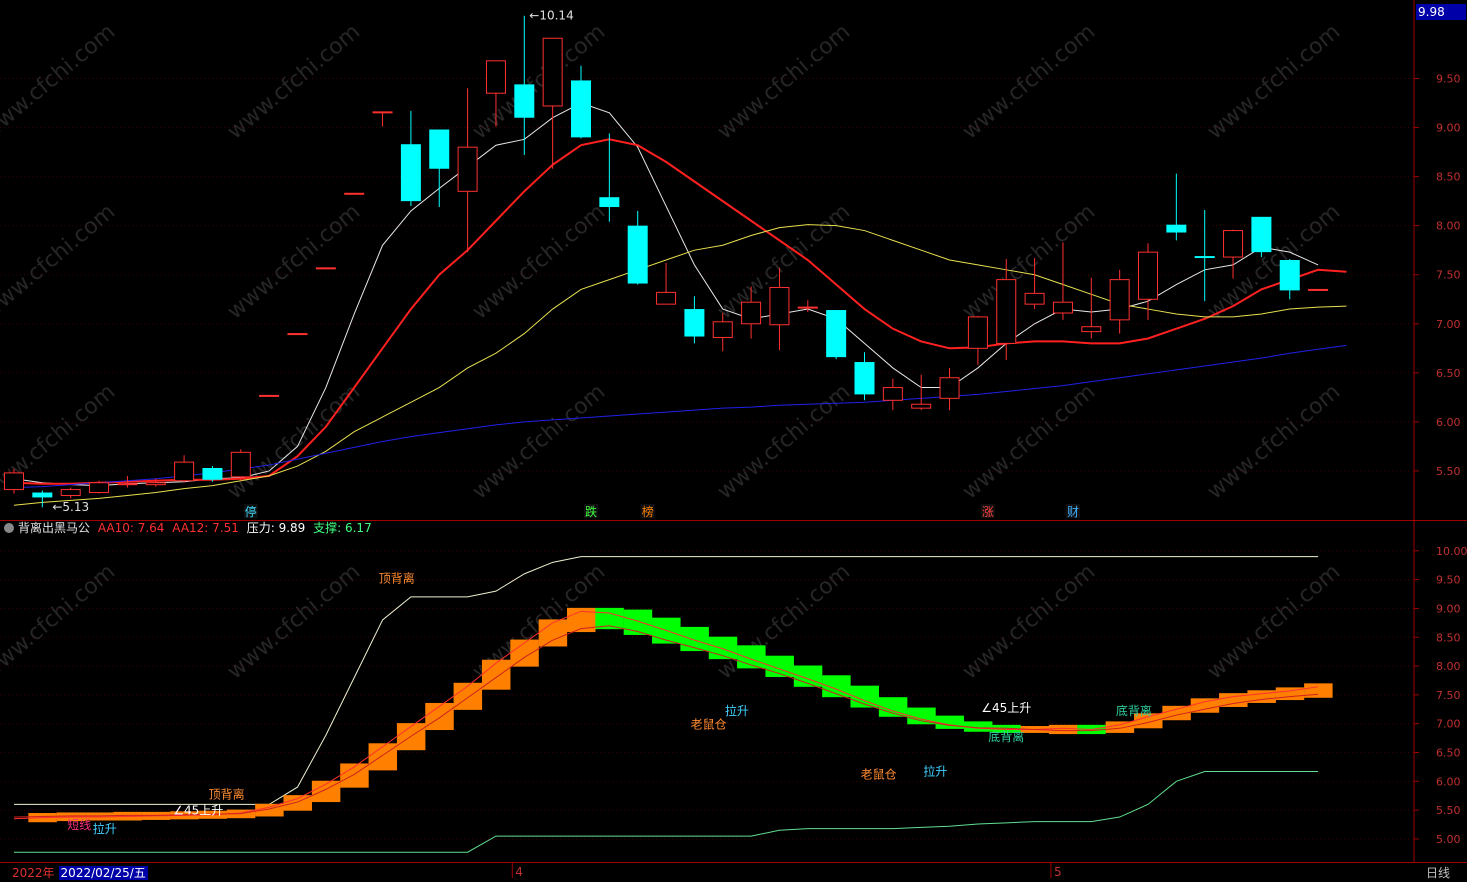 The image size is (1467, 882). What do you see at coordinates (709, 724) in the screenshot?
I see `signal-annotation: 老鼠仓` at bounding box center [709, 724].